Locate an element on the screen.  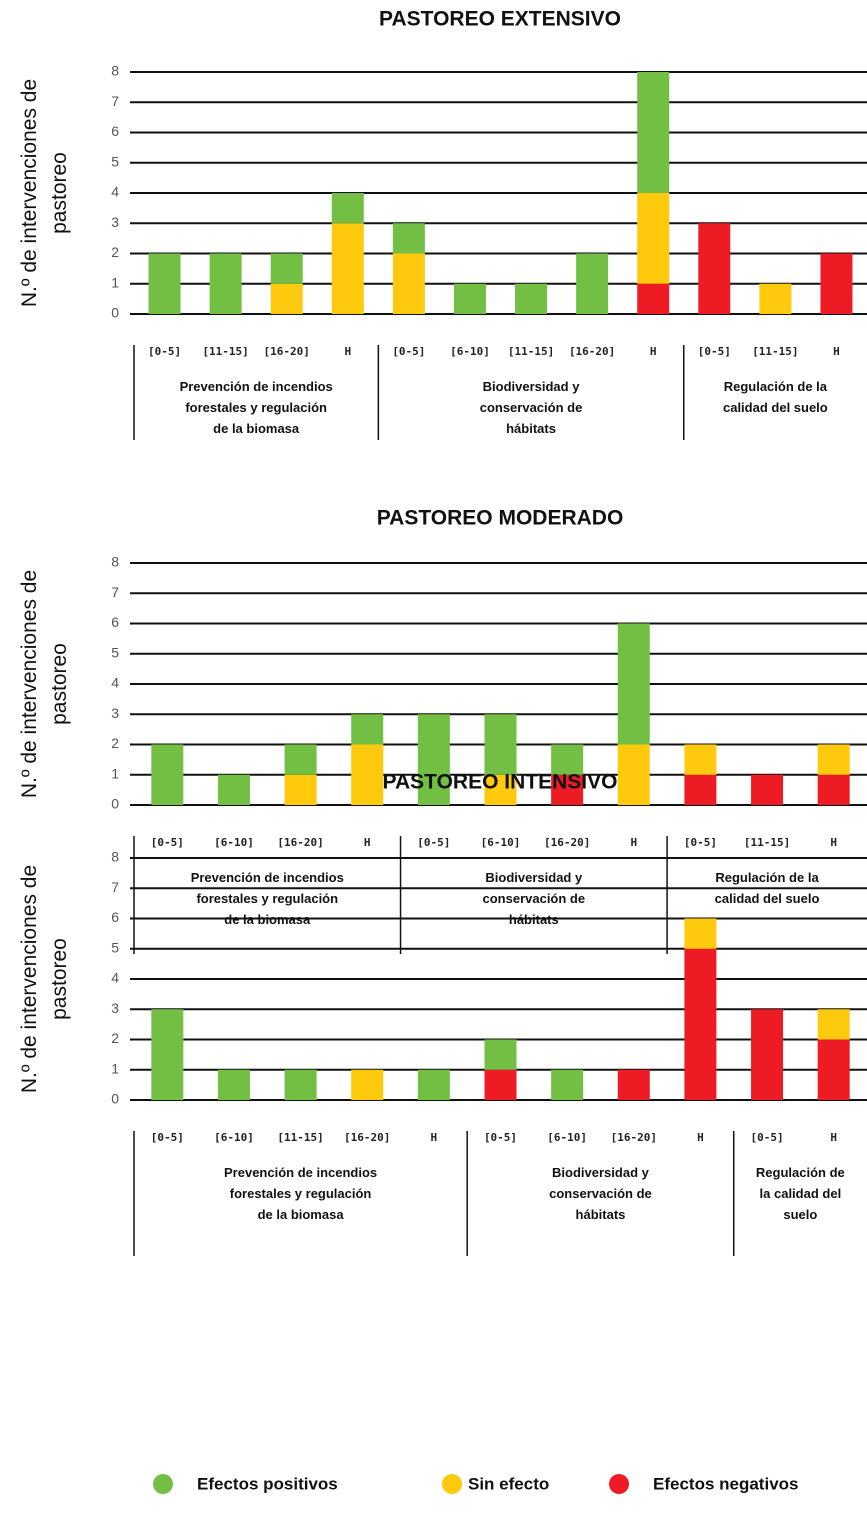
chart-title: PASTOREO INTENSIVO is located at coordinates (500, 782).